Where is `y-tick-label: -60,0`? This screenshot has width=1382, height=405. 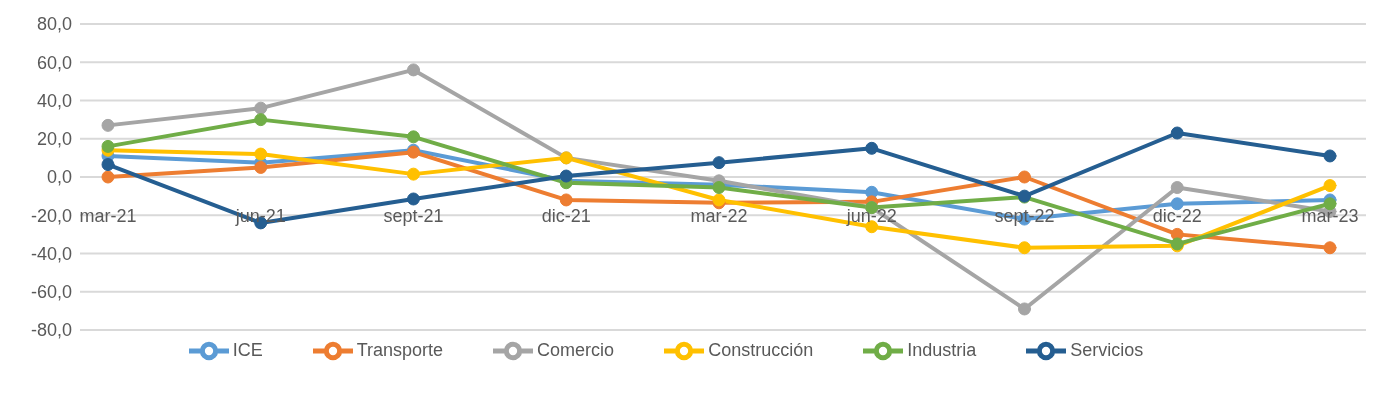
y-tick-label: -60,0 is located at coordinates (51, 292).